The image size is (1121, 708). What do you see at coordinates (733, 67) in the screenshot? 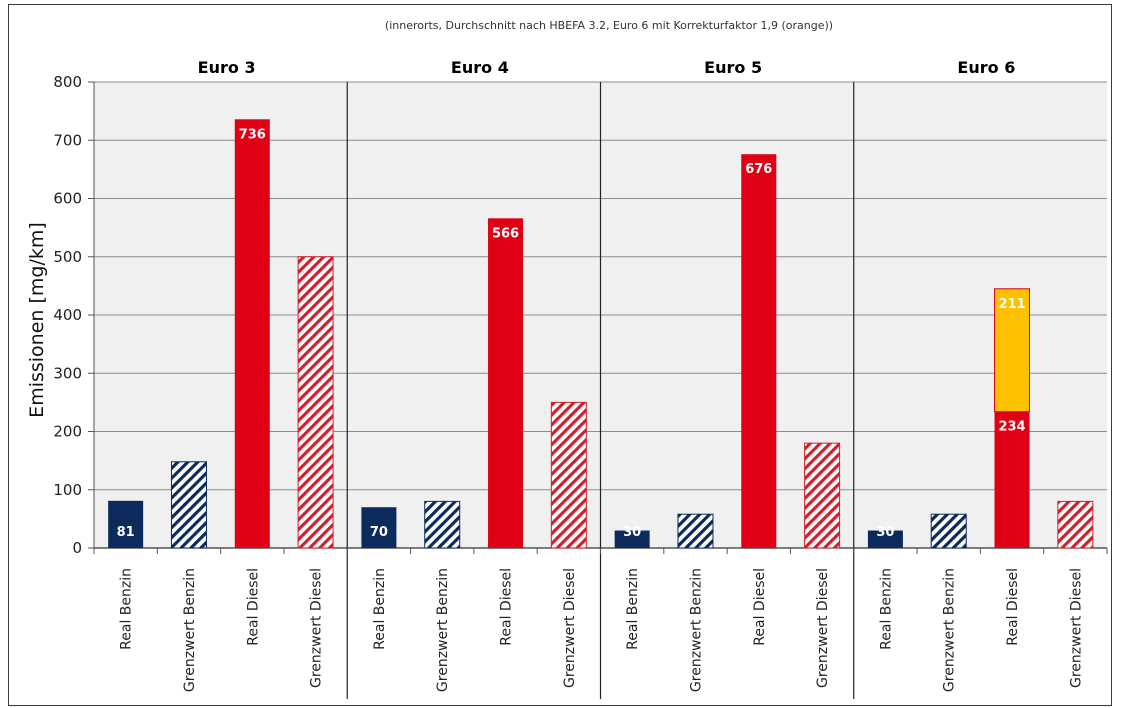
I see `group-title: Euro 5` at bounding box center [733, 67].